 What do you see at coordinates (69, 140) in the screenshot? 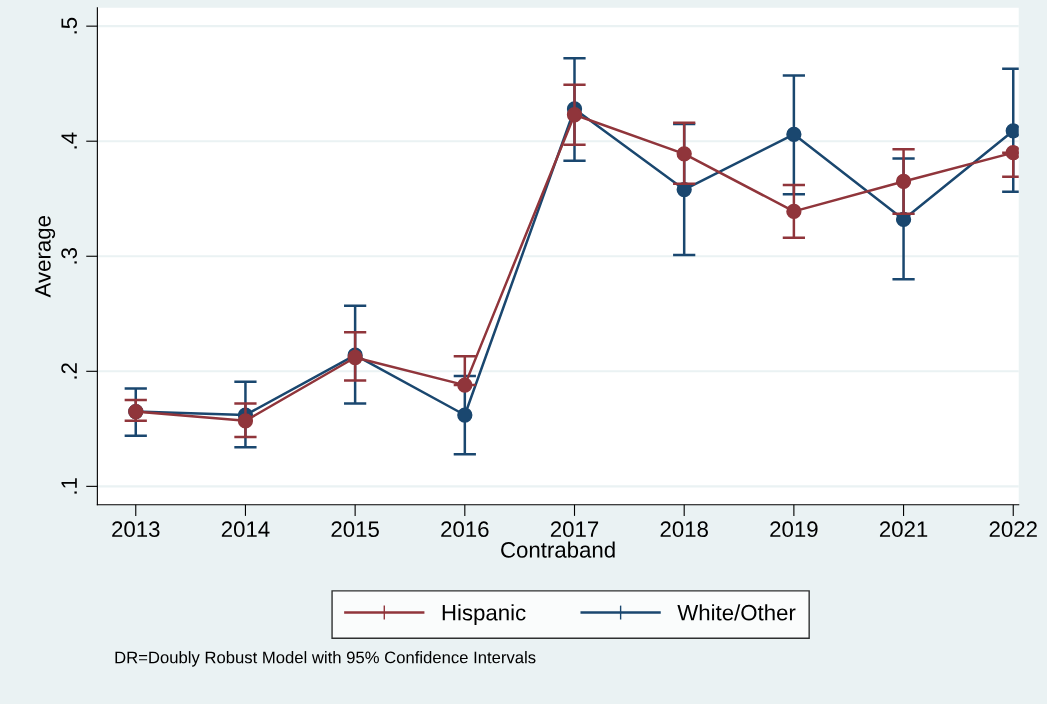
I see `y-tick-label: .4` at bounding box center [69, 140].